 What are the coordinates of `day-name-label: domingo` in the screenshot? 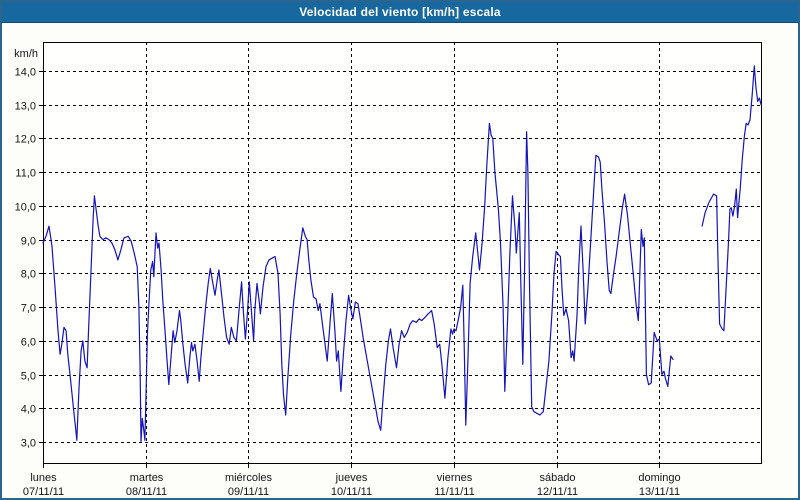 It's located at (659, 478).